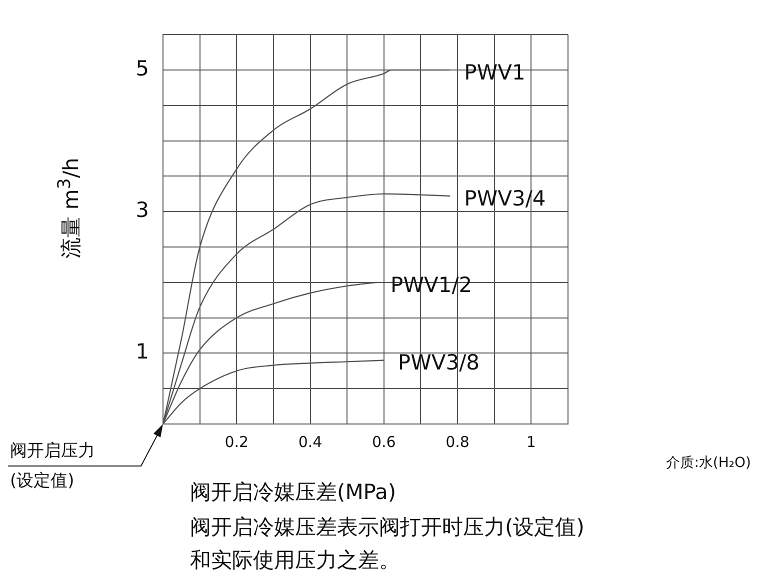  What do you see at coordinates (293, 492) in the screenshot?
I see `x-axis-title: 阀开启冷媒压差(MPa)` at bounding box center [293, 492].